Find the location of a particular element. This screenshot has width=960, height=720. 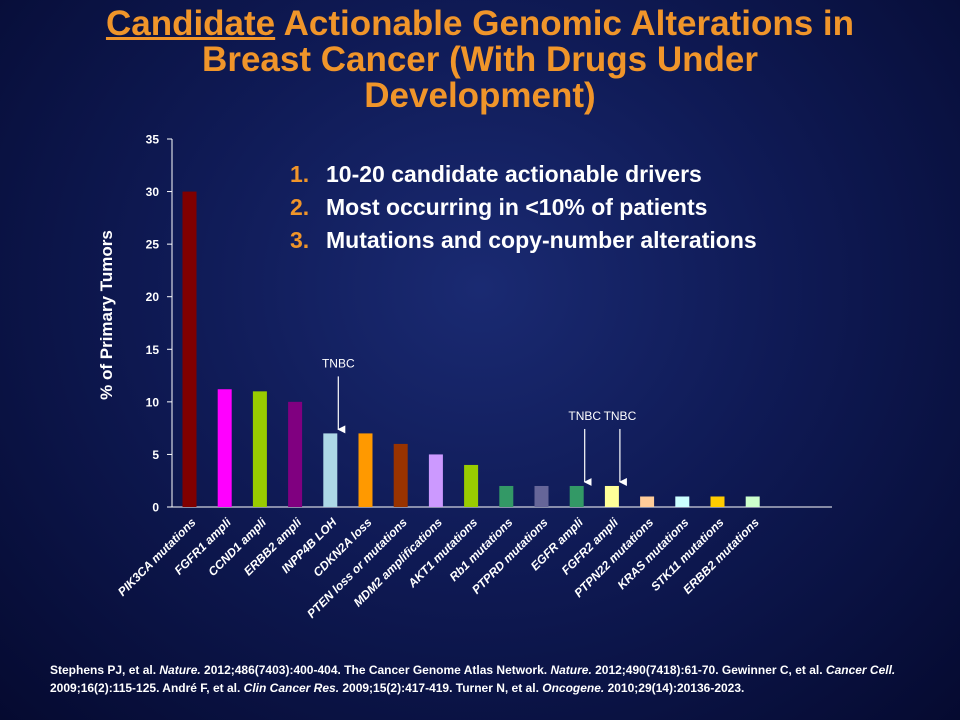

ref-text: 2009;16(2):115-125. André F, et al. is located at coordinates (147, 688).